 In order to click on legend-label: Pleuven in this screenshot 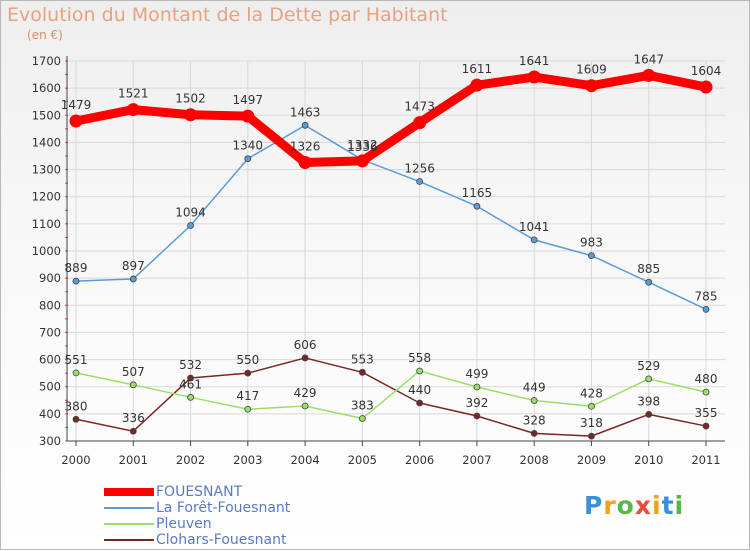, I will do `click(184, 524)`.